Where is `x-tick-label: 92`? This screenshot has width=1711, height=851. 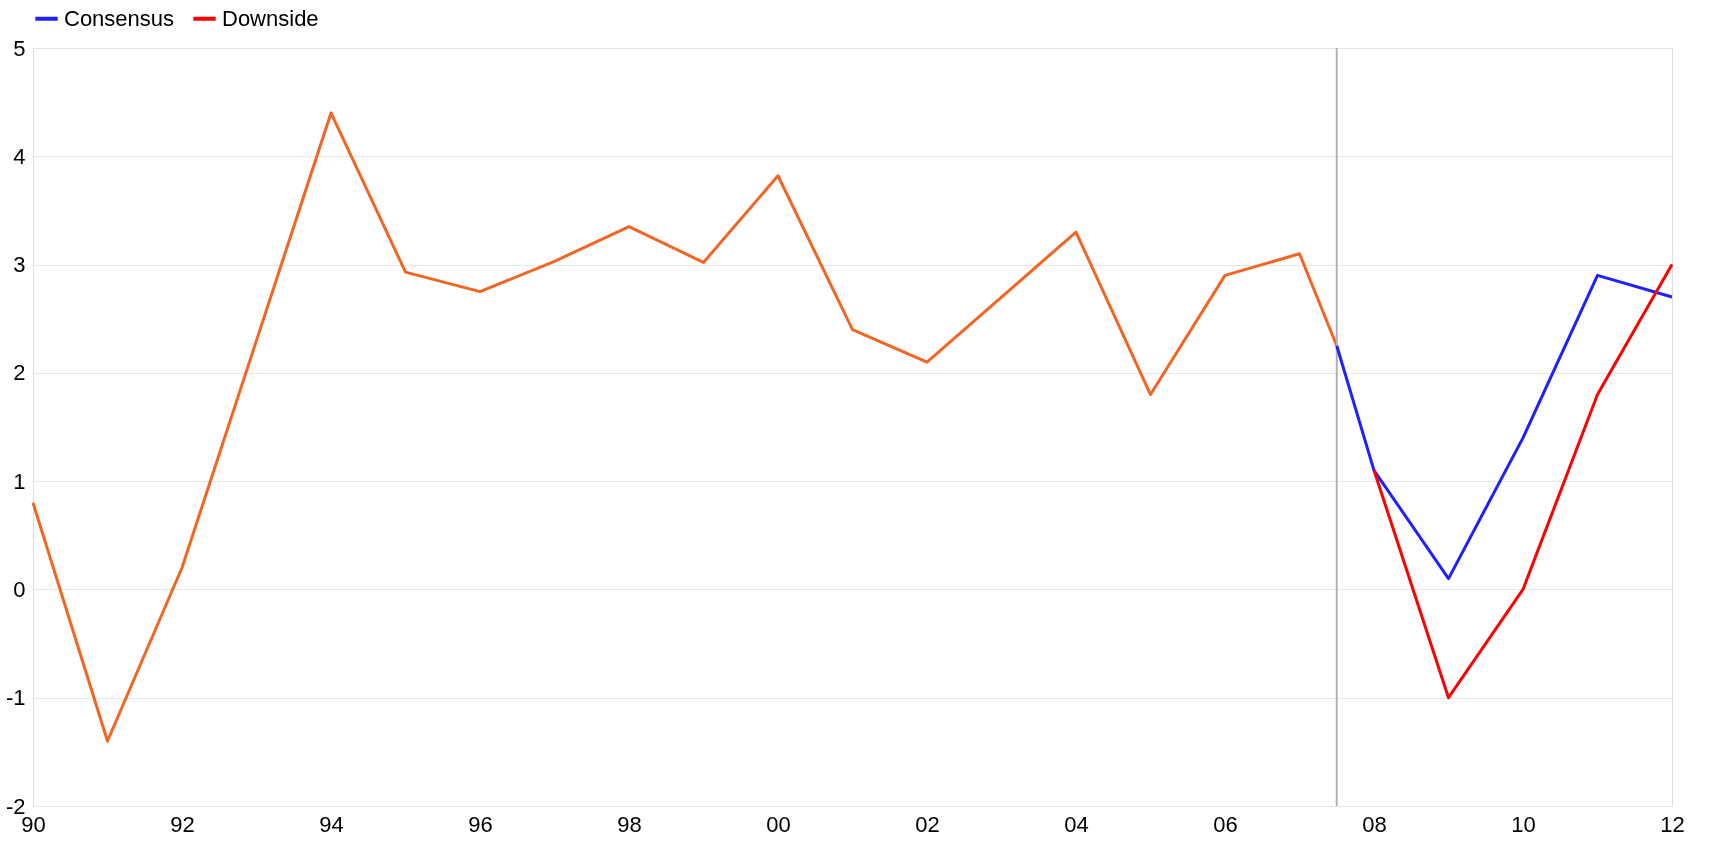 x-tick-label: 92 is located at coordinates (182, 824).